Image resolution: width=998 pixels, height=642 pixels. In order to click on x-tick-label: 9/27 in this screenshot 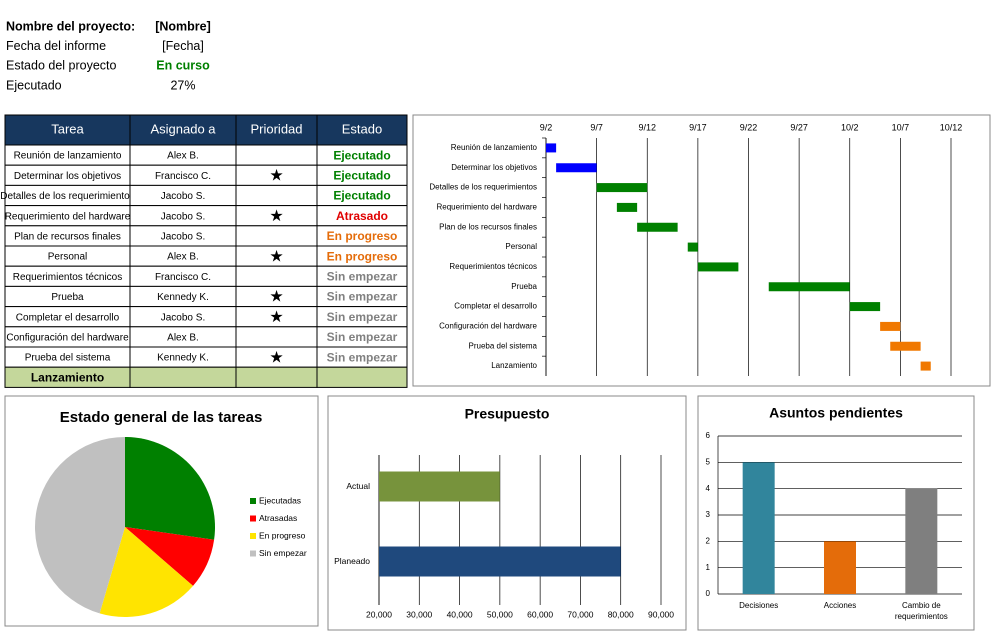, I will do `click(799, 127)`.